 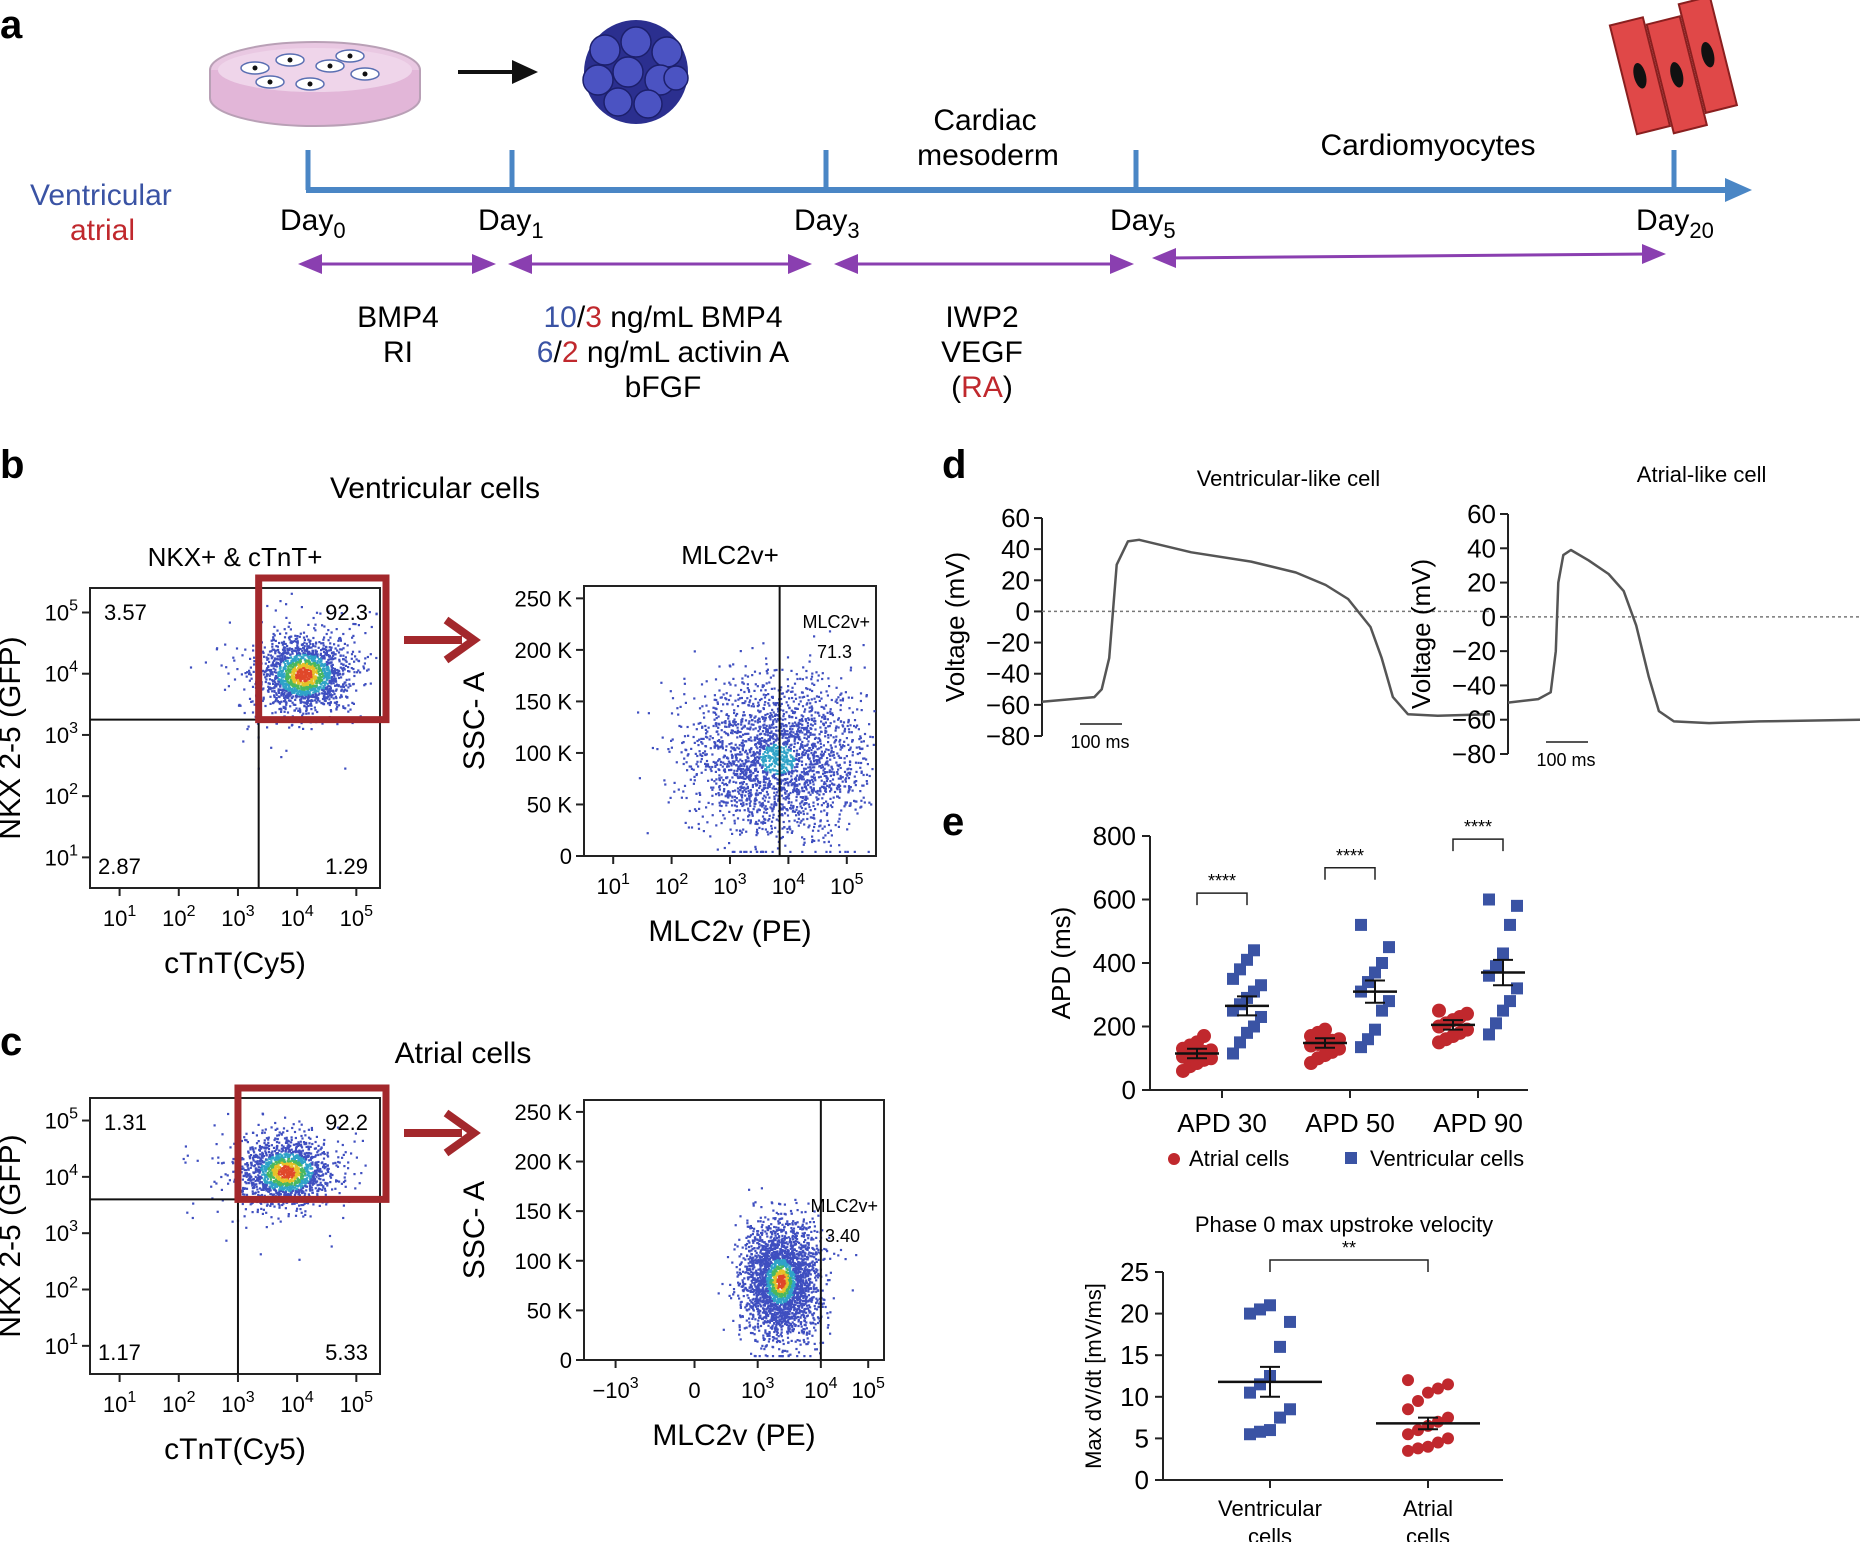 I want to click on x-tick-label: 105, so click(x=356, y=917).